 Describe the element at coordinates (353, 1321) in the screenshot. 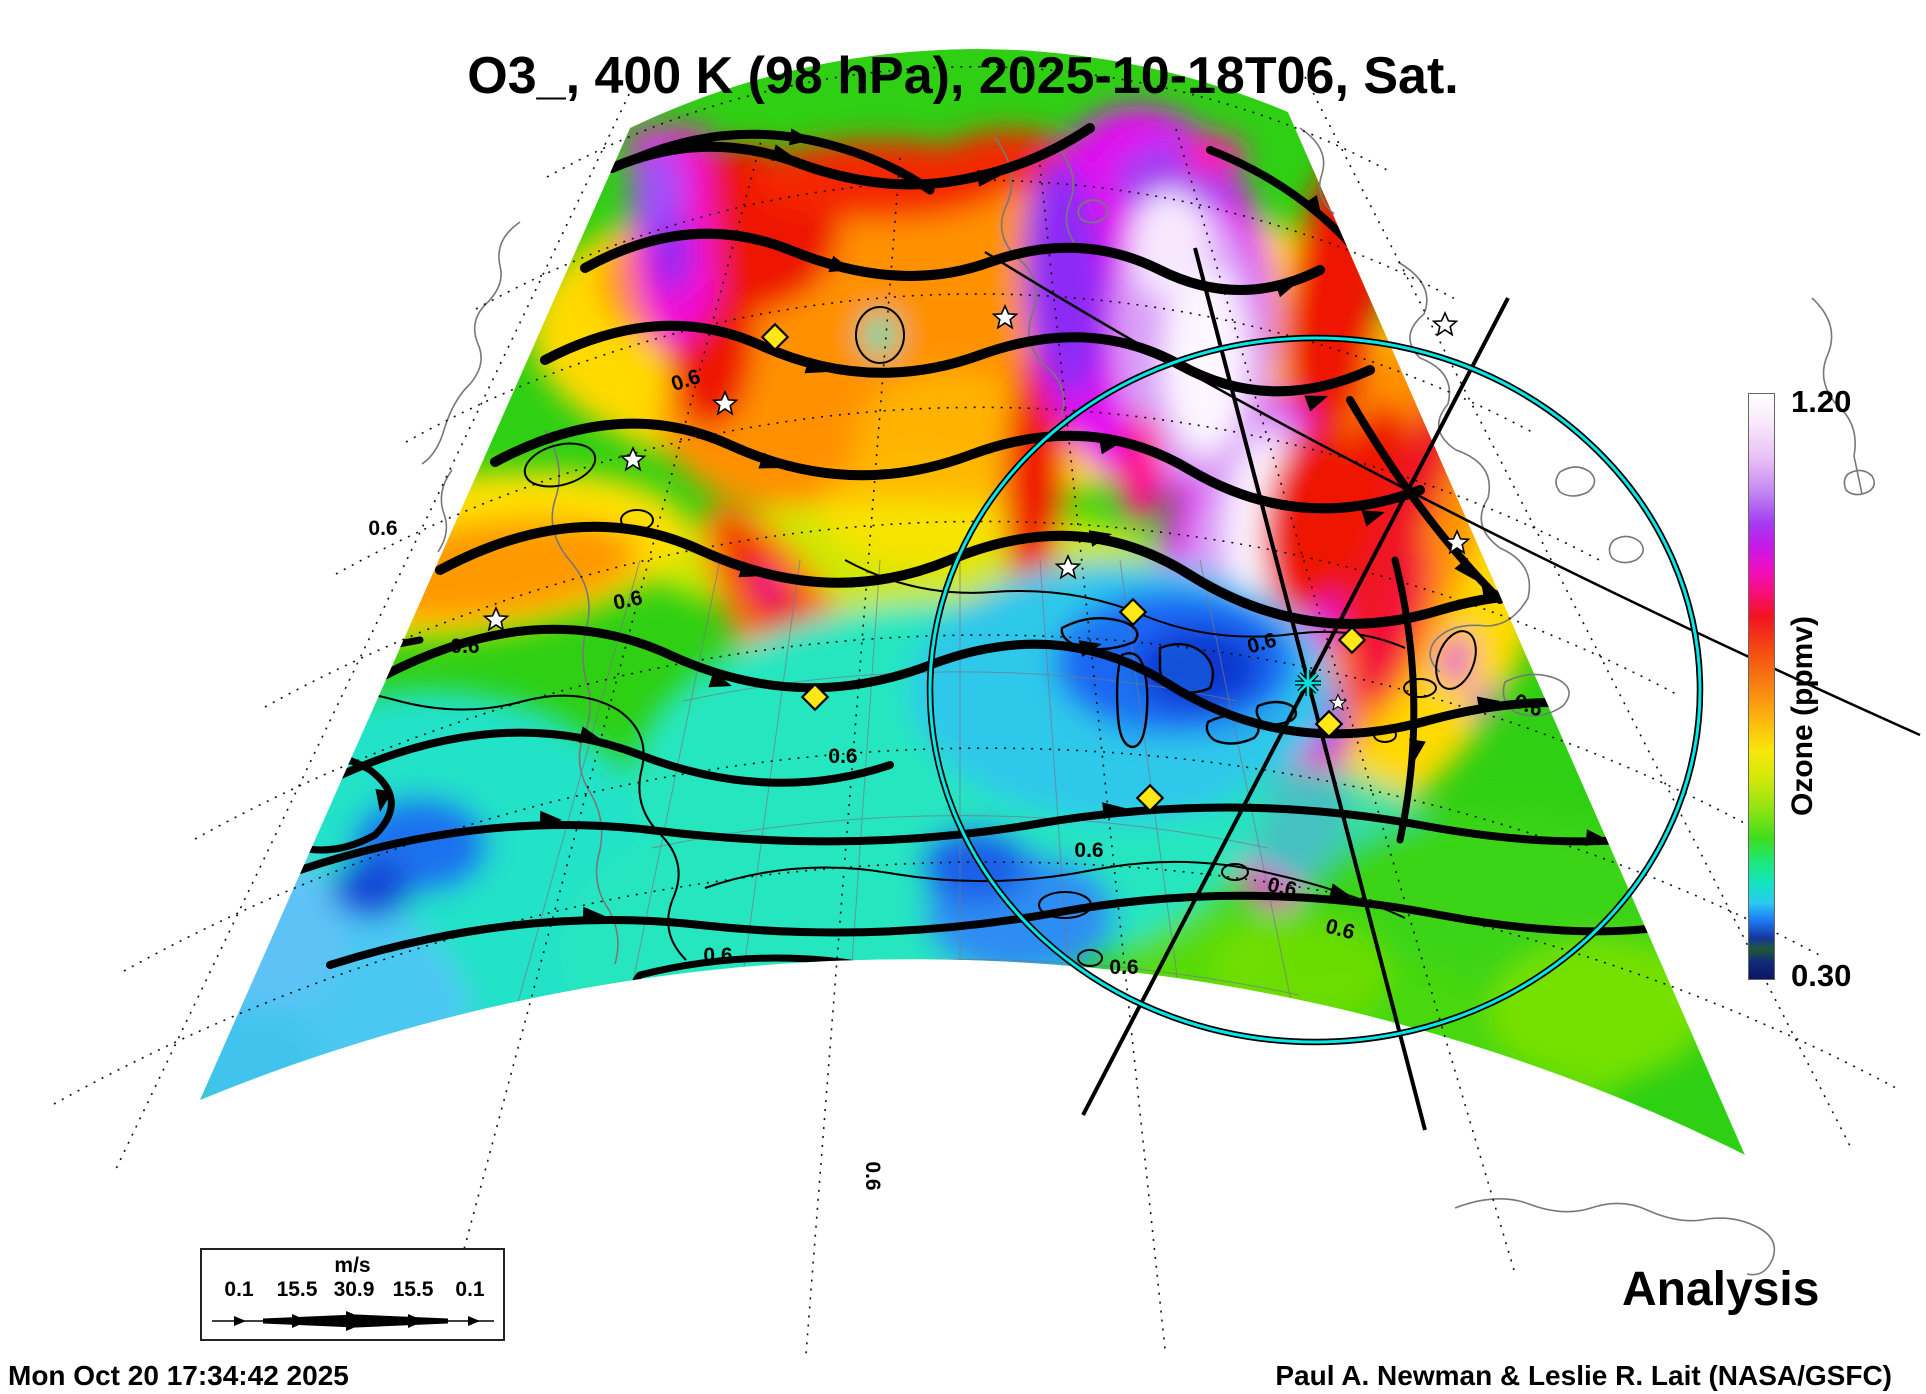

I see `wind-scale-arrow` at that location.